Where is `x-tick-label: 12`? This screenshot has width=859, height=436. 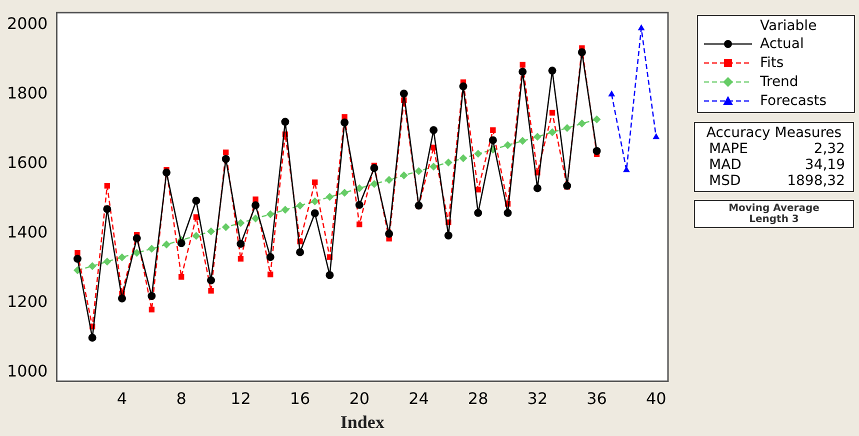
x-tick-label: 12 is located at coordinates (240, 398).